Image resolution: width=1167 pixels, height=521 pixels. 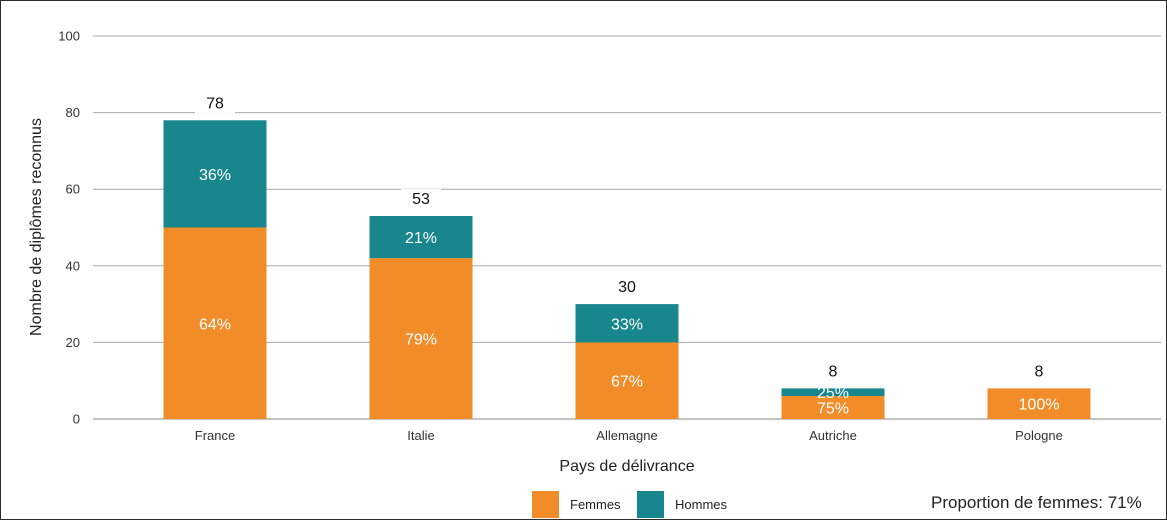 I want to click on x-axis-title: Pays de délivrance, so click(x=626, y=466).